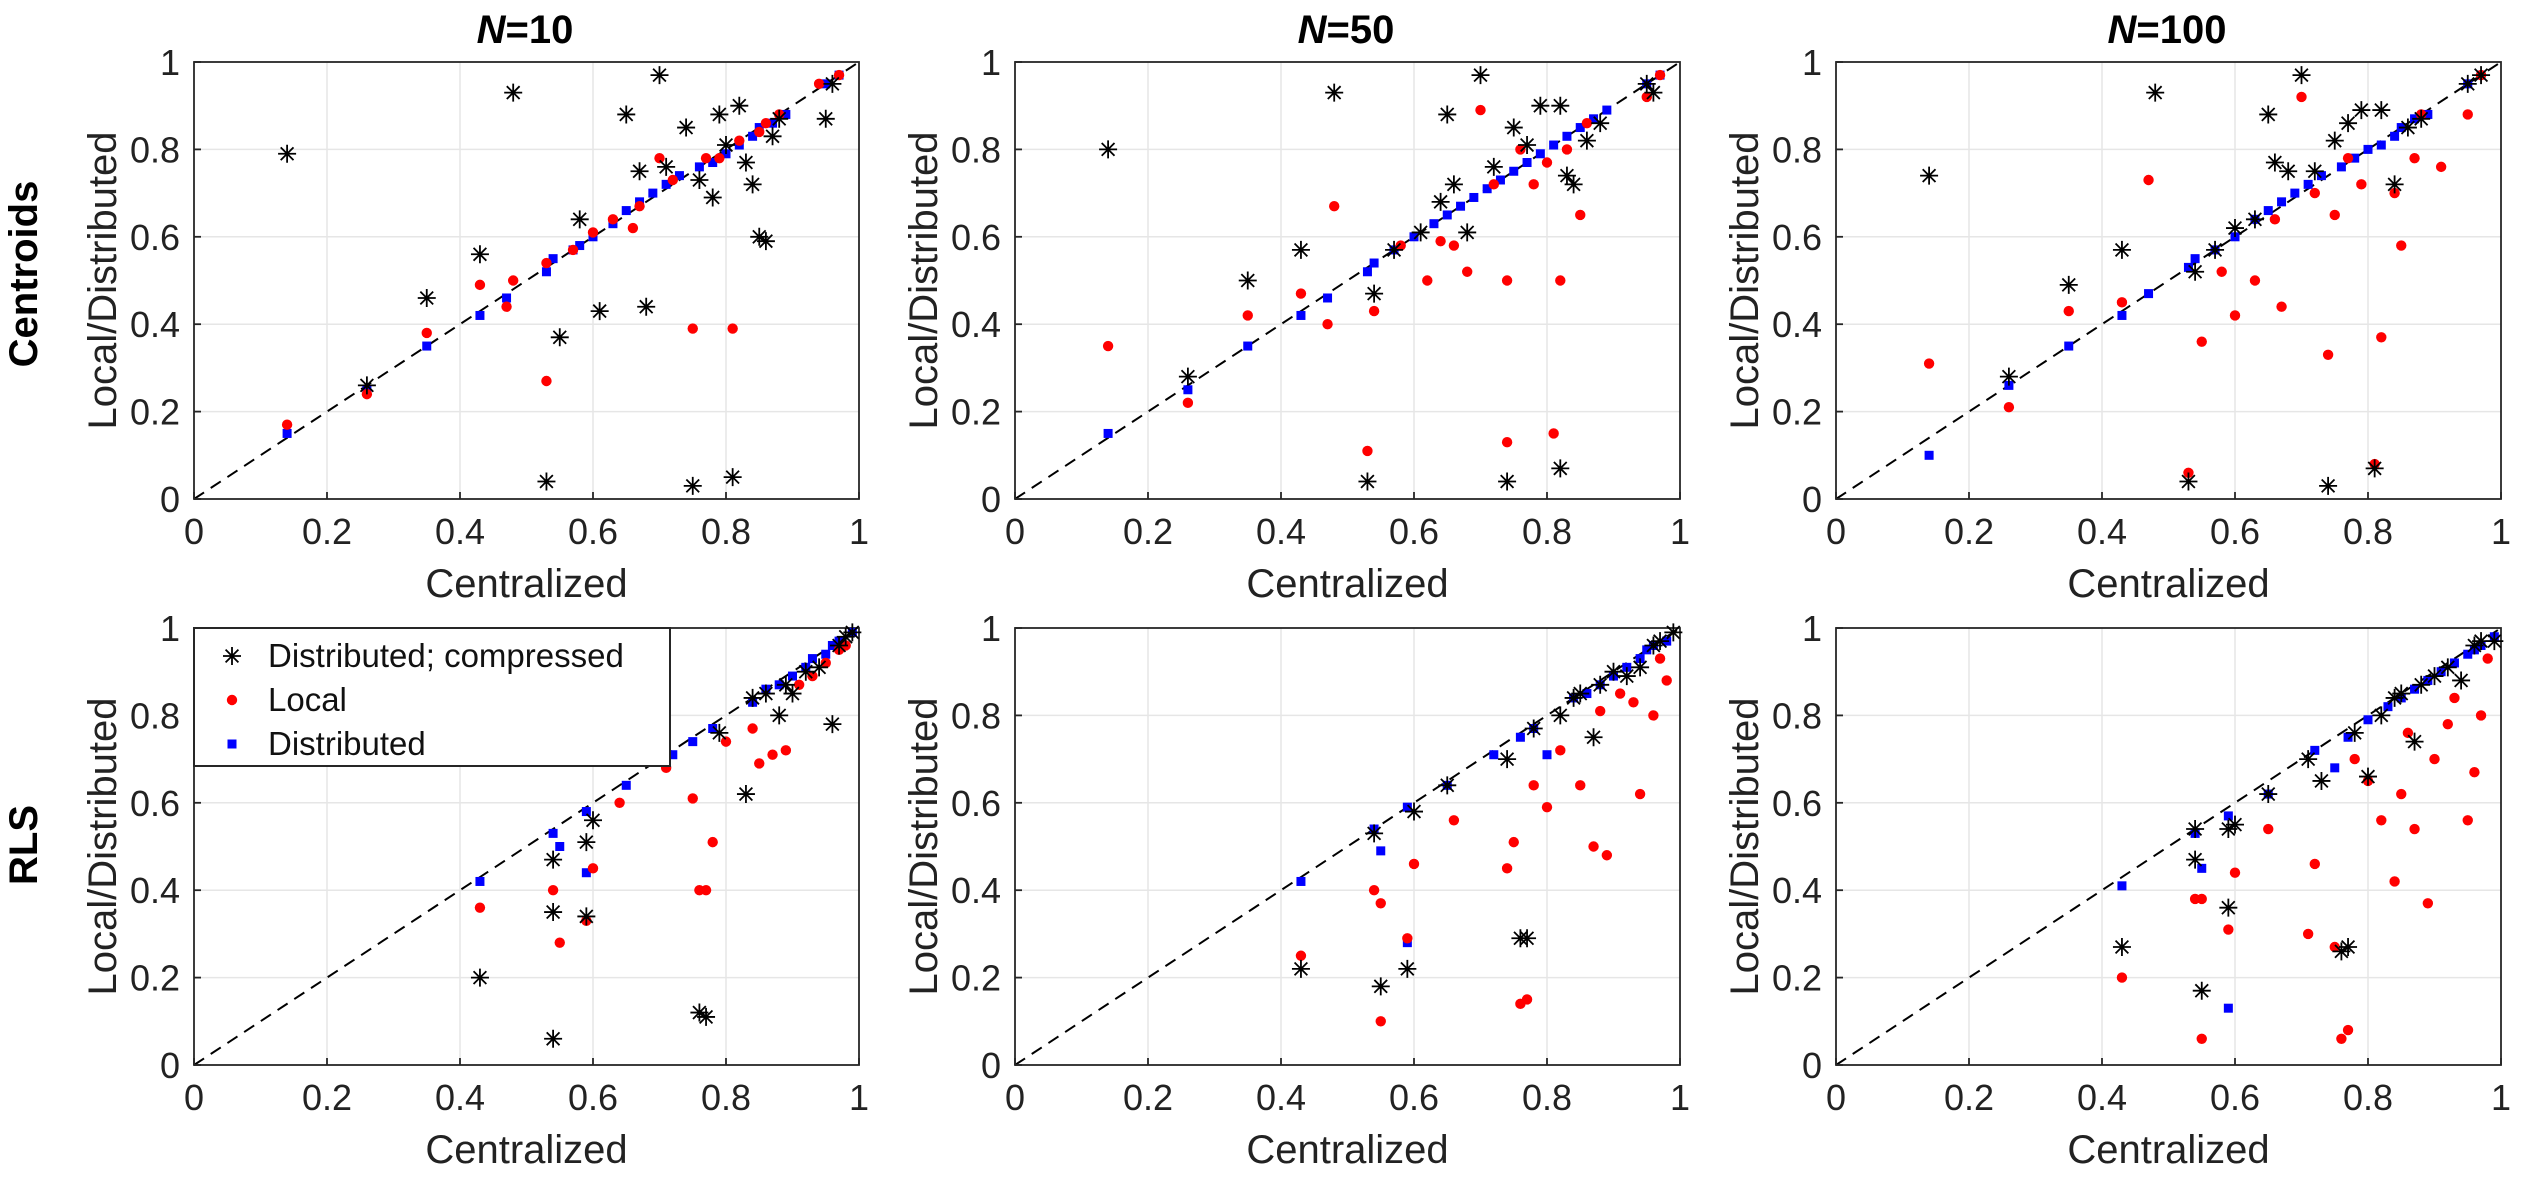  Describe the element at coordinates (1347, 280) in the screenshot. I see `axes-frame` at that location.